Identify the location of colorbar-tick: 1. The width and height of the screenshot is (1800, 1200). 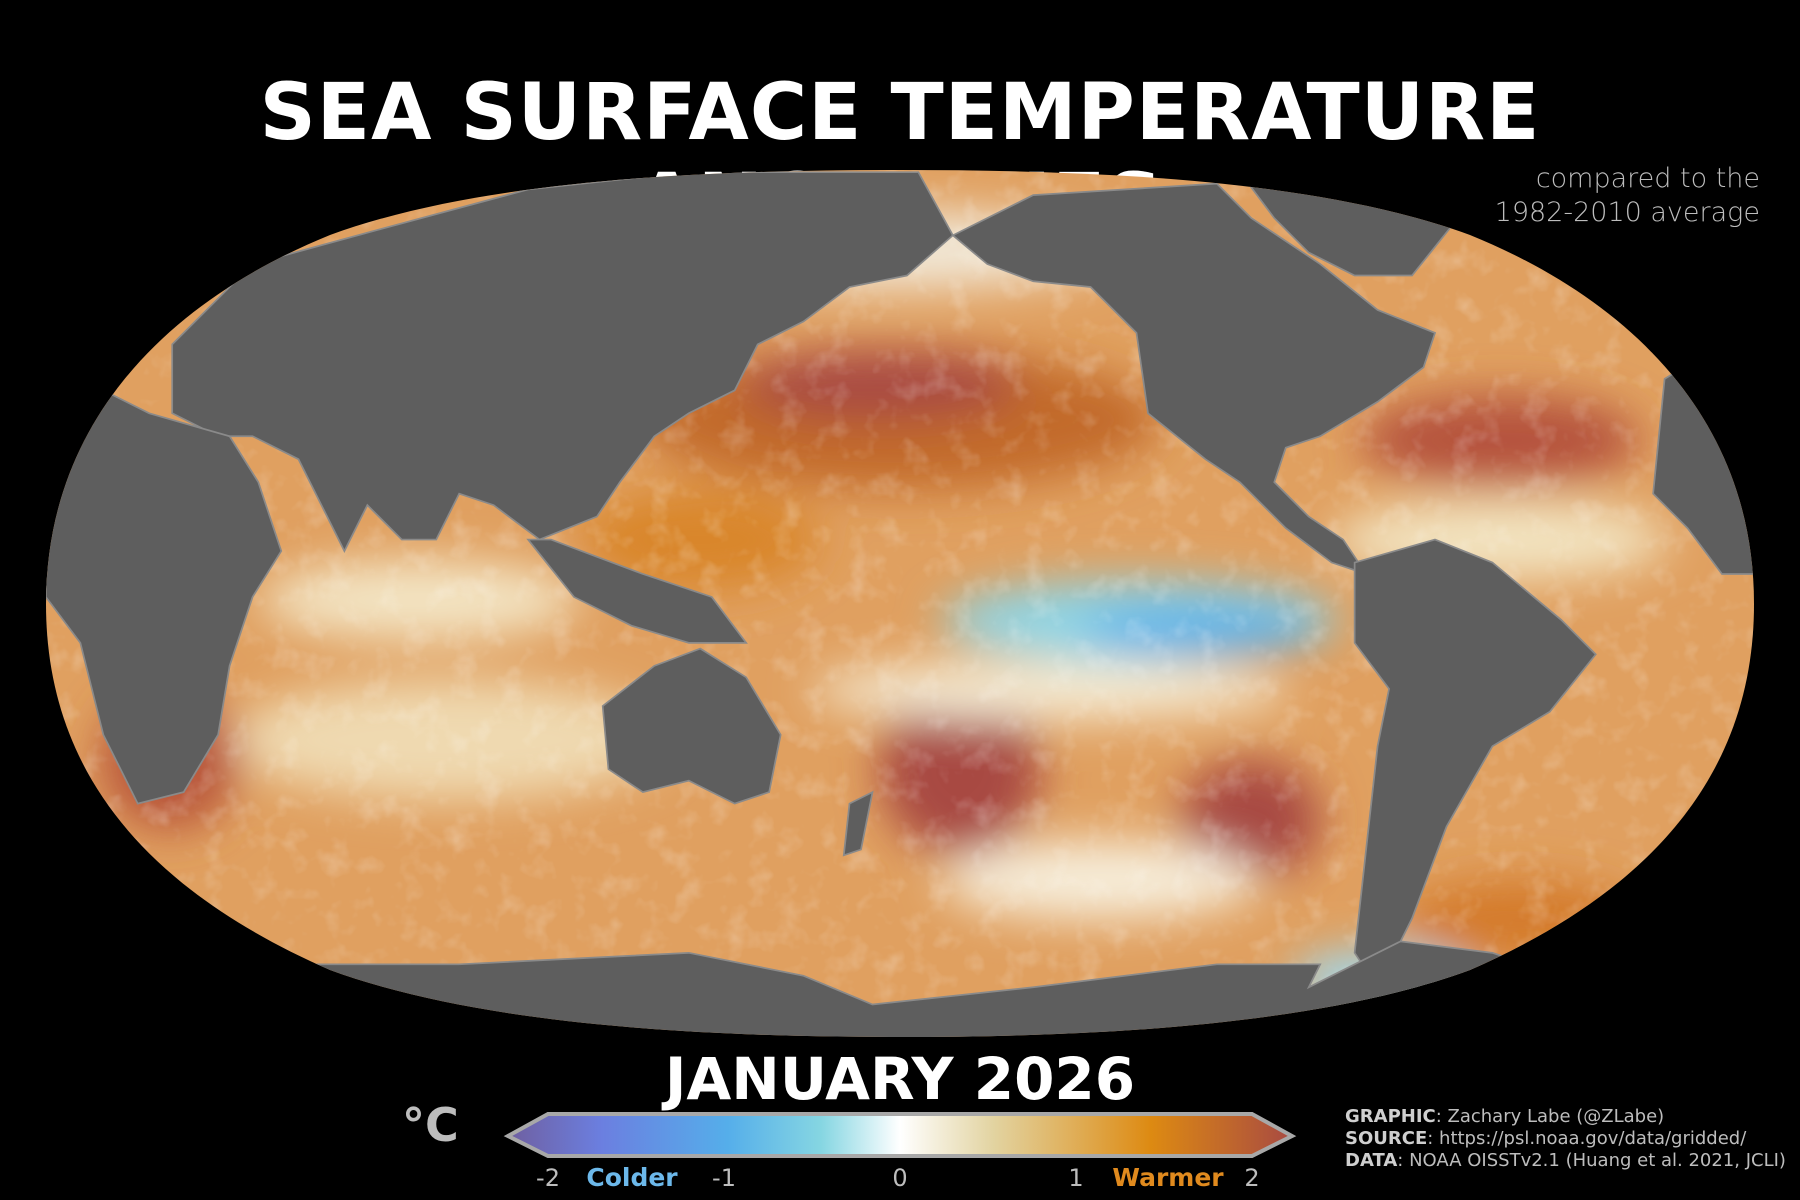
(1076, 1178).